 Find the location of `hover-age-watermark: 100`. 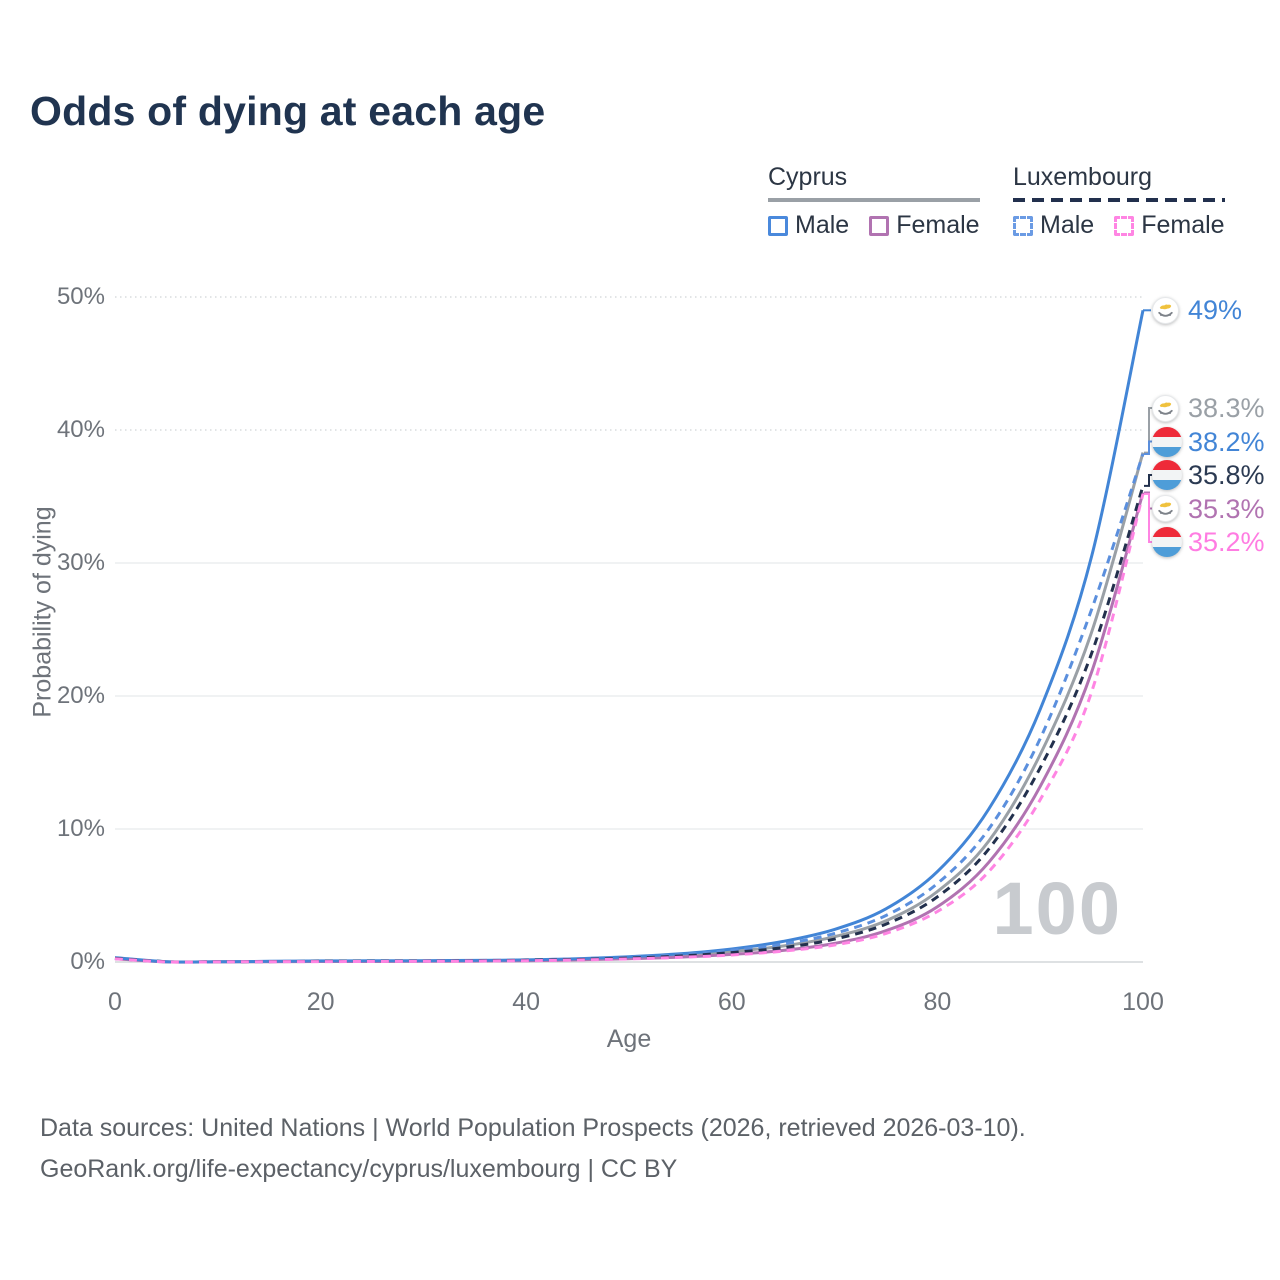

hover-age-watermark: 100 is located at coordinates (1057, 908).